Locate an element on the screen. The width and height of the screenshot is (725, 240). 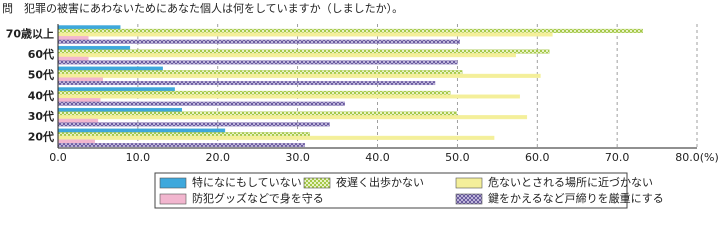
x-tick-label: 0.0 is located at coordinates (58, 157).